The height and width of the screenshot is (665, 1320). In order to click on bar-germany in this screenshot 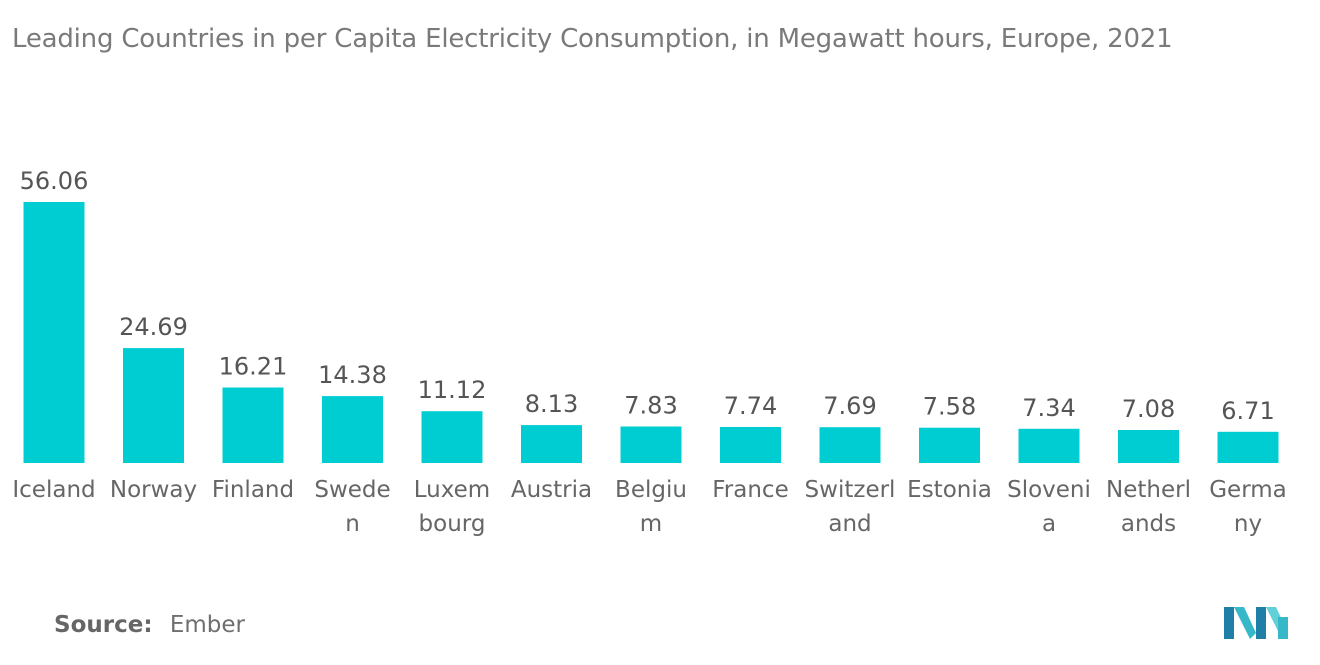, I will do `click(1248, 447)`.